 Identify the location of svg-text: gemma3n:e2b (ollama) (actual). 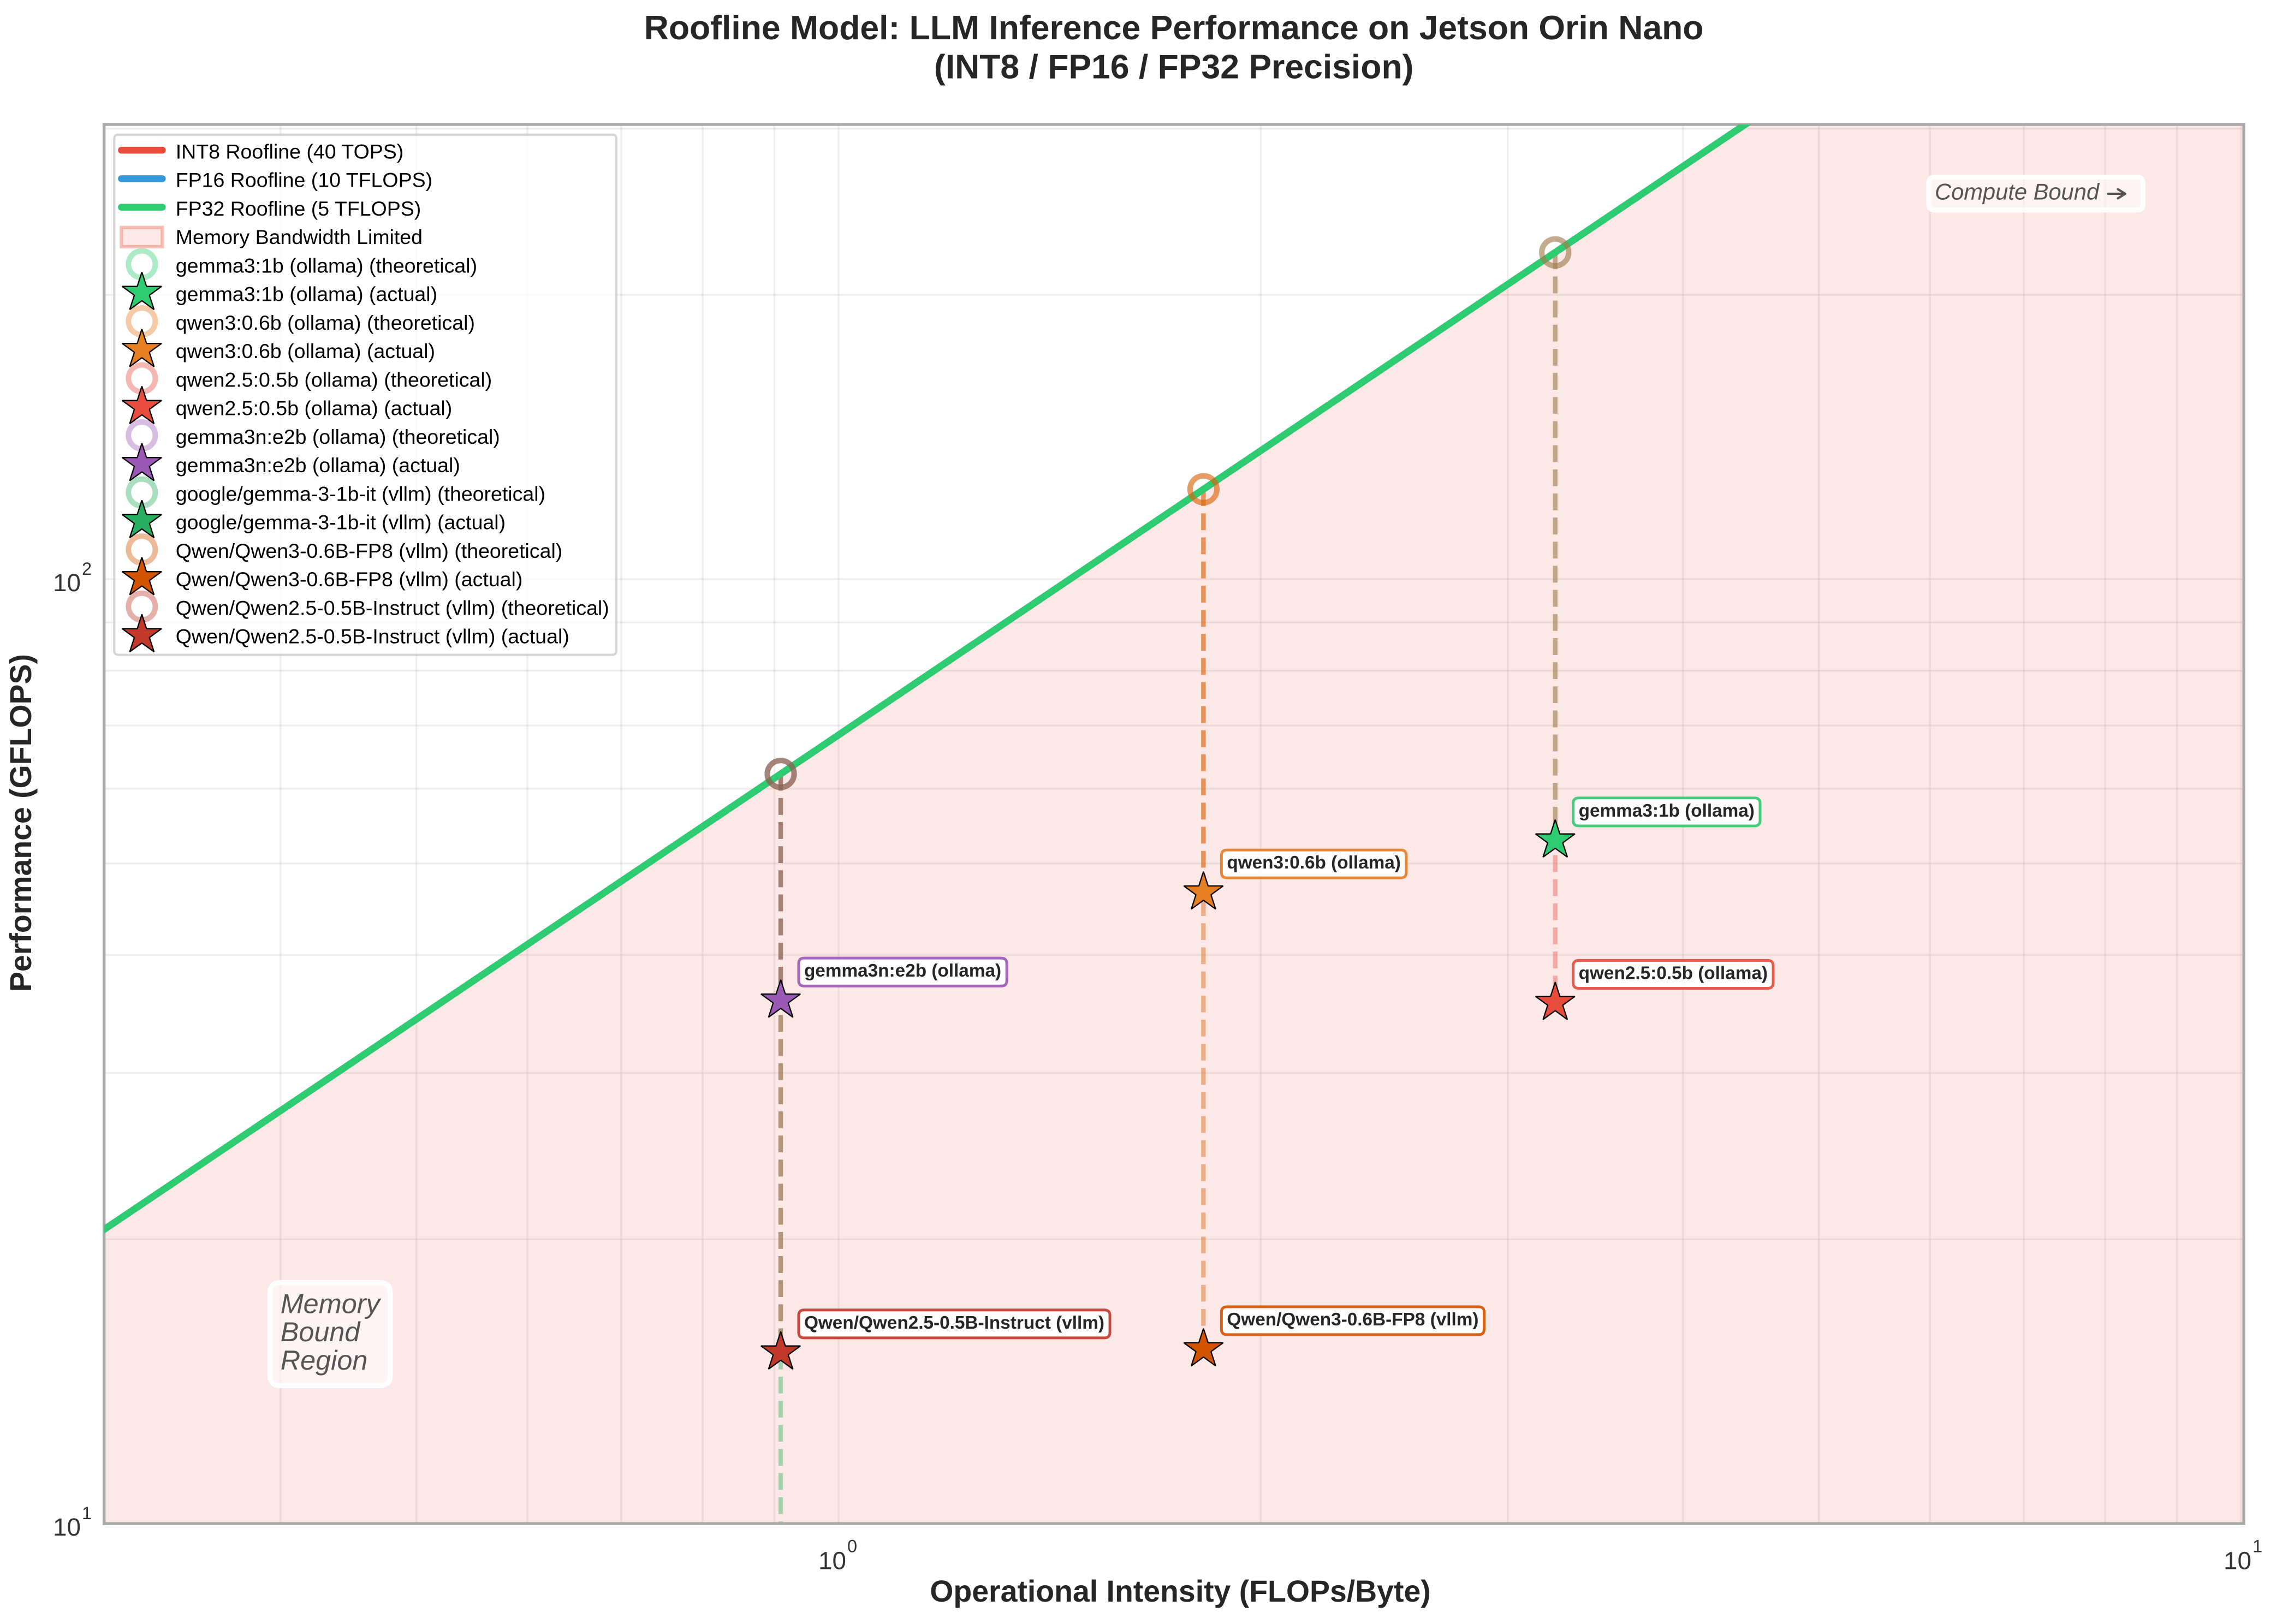
(318, 465).